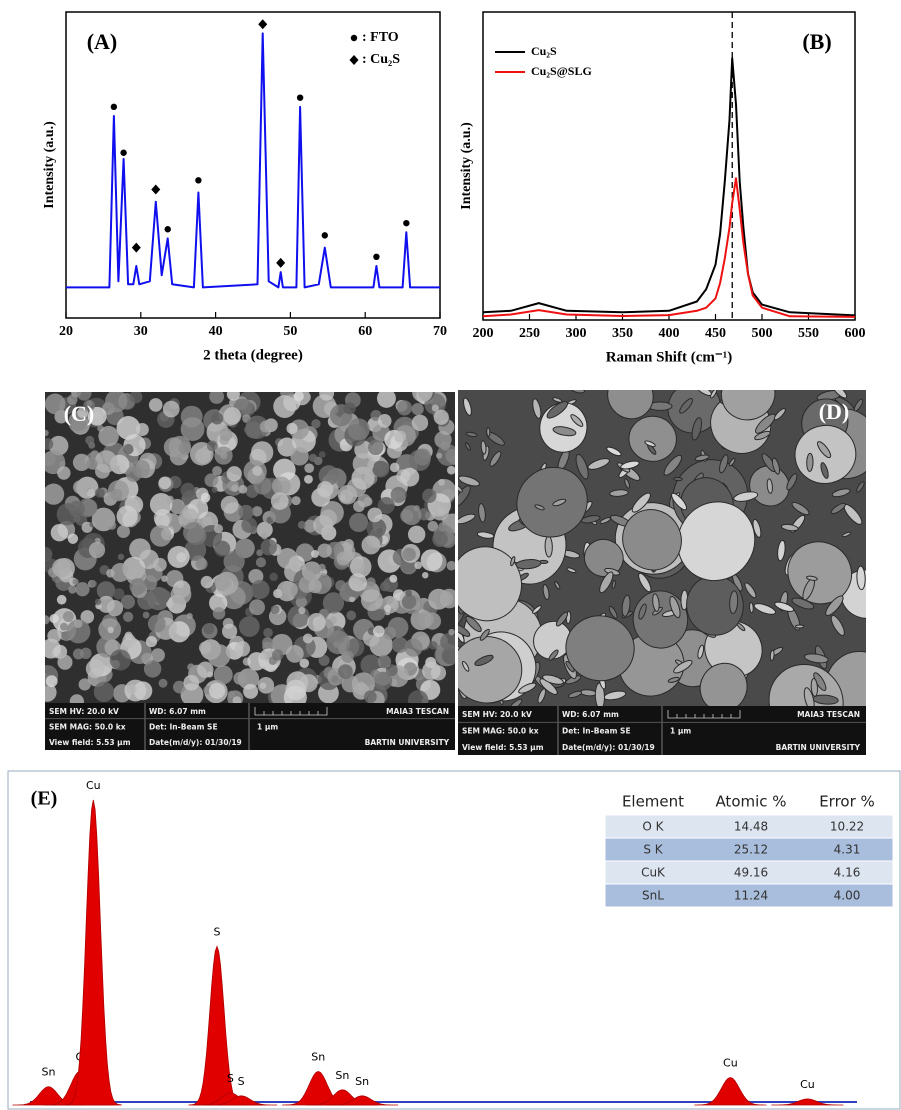 Image resolution: width=901 pixels, height=1110 pixels. I want to click on legend-marker, so click(354, 38).